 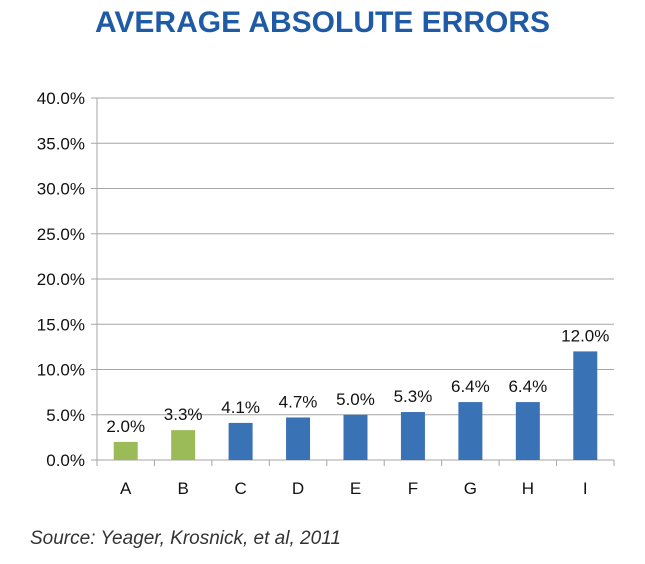 What do you see at coordinates (61, 98) in the screenshot?
I see `y-tick-label: 40.0%` at bounding box center [61, 98].